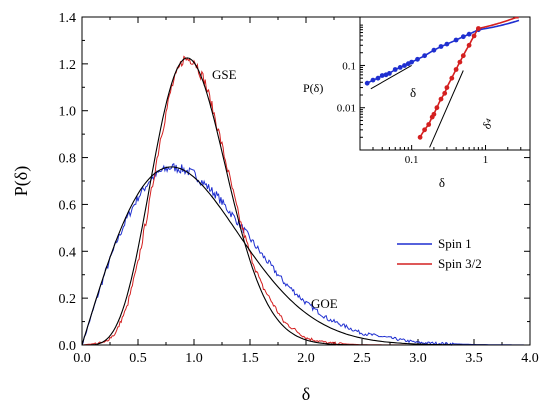  Describe the element at coordinates (68, 18) in the screenshot. I see `y-tick-label: 1.4` at that location.